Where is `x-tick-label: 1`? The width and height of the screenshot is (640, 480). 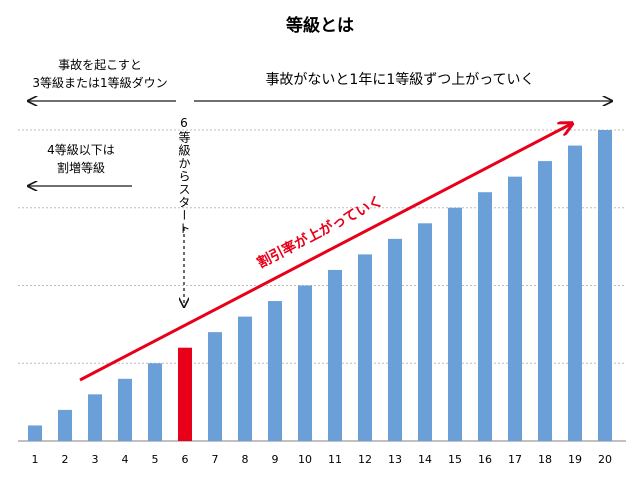
x-tick-label: 1 is located at coordinates (35, 459).